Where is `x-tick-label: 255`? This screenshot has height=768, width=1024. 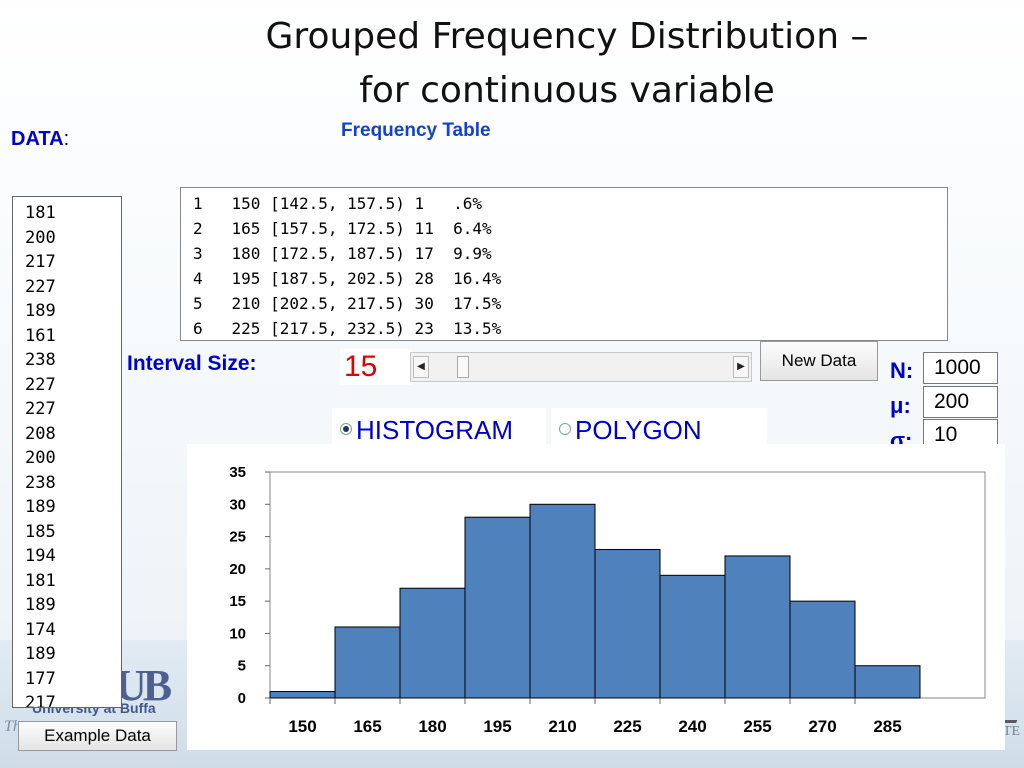
x-tick-label: 255 is located at coordinates (757, 726).